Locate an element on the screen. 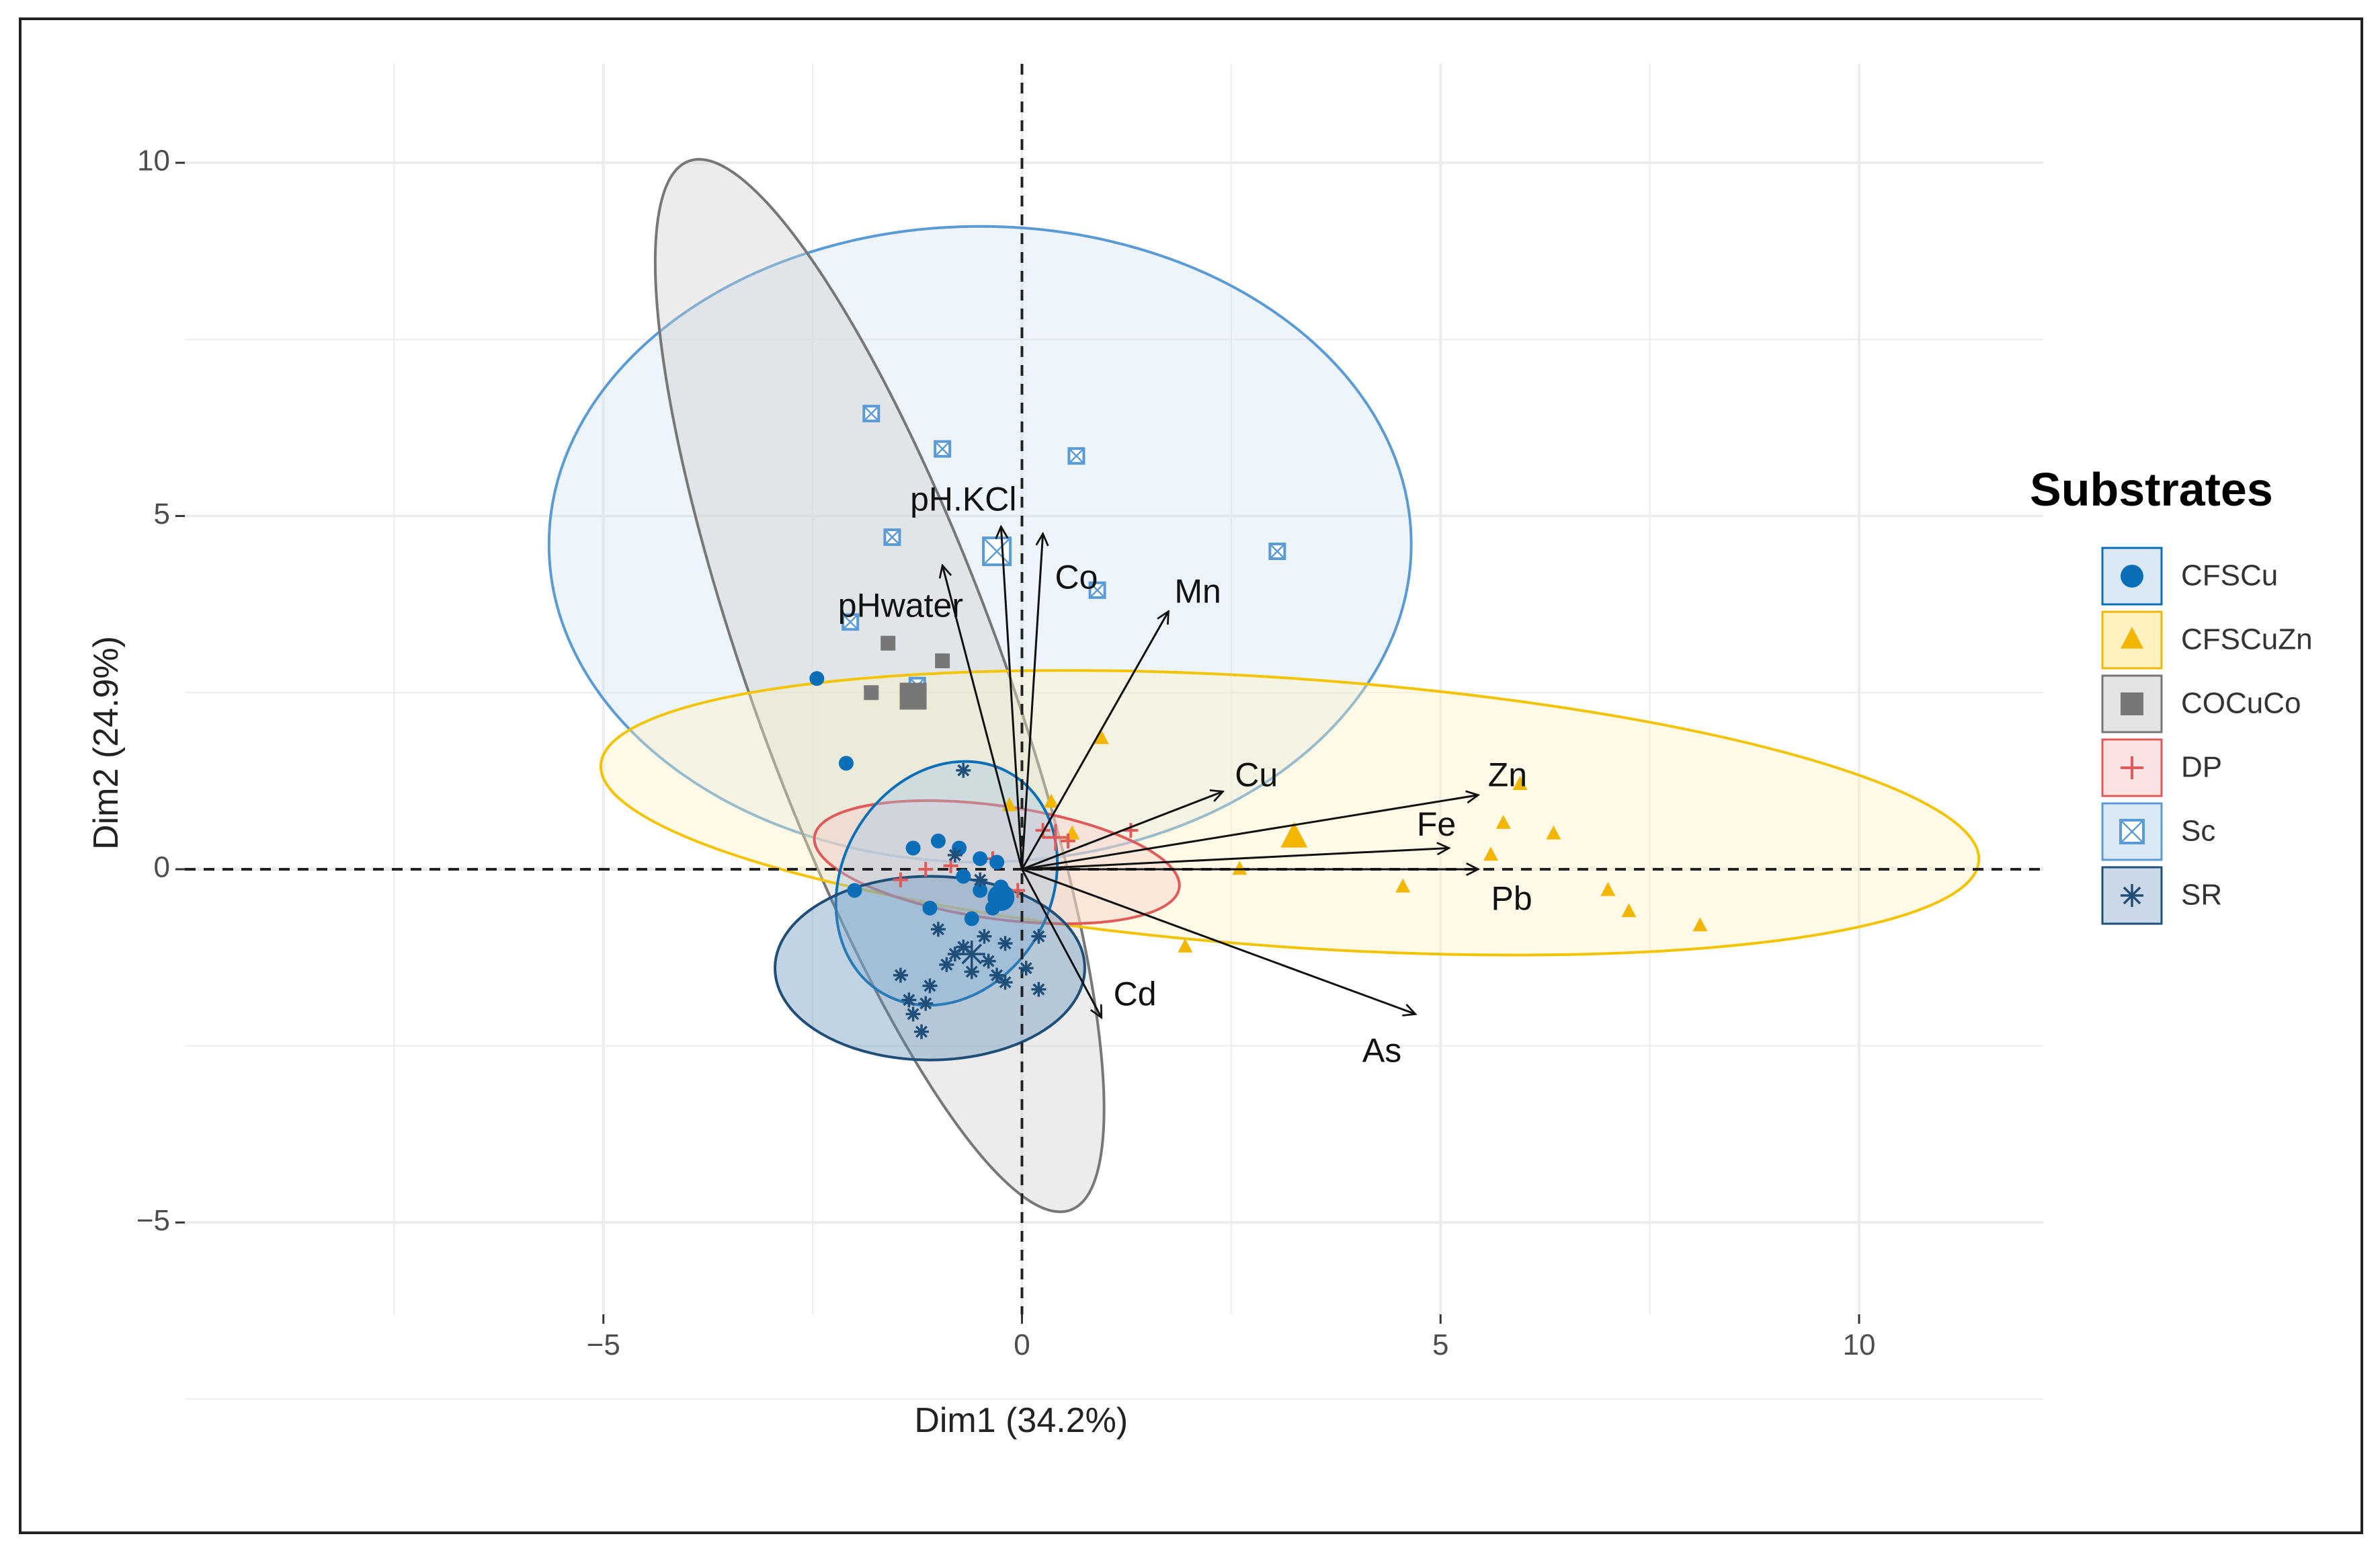  arrow-cu is located at coordinates (1122, 831).